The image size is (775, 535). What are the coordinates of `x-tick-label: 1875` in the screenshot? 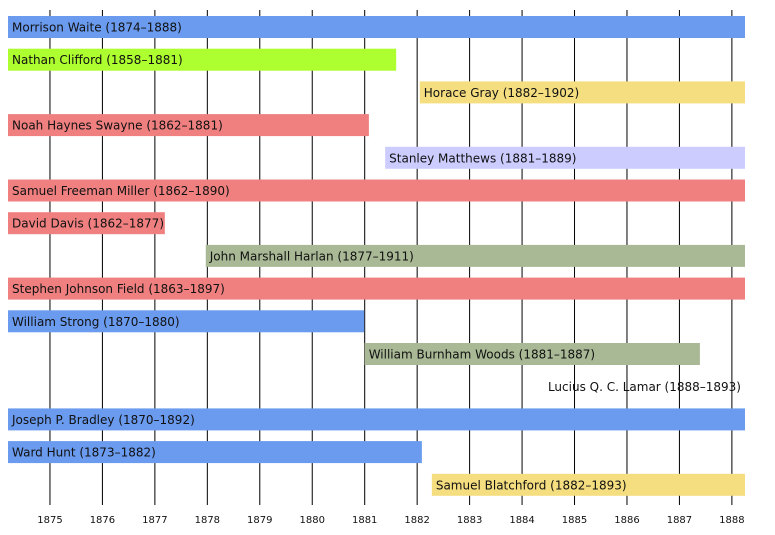 It's located at (49, 520).